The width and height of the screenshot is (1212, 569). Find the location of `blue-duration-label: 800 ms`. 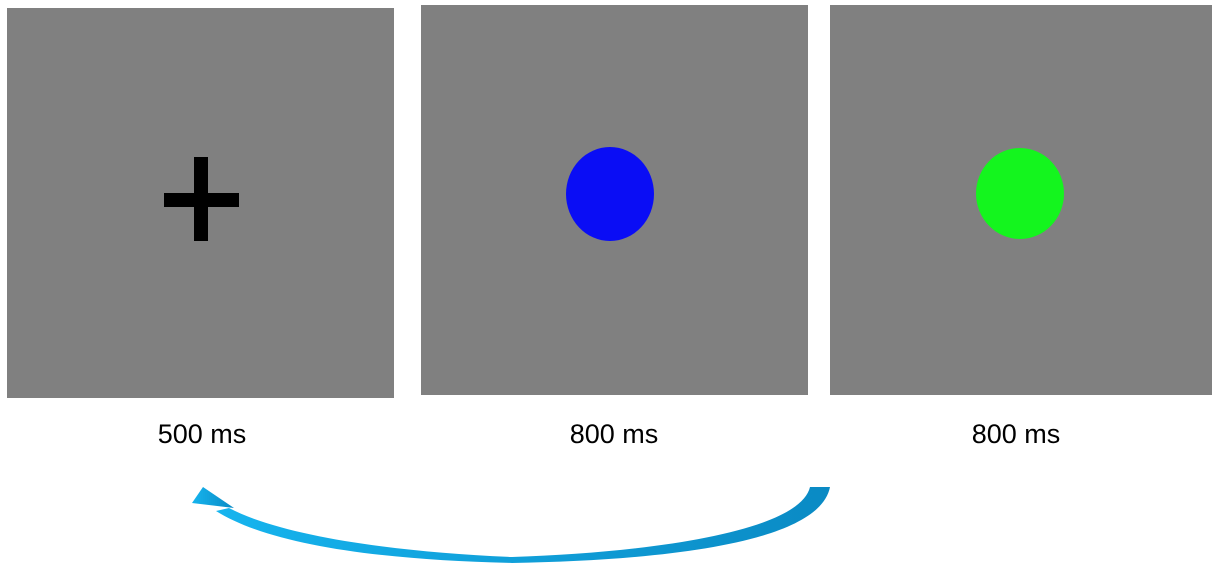

blue-duration-label: 800 ms is located at coordinates (614, 434).